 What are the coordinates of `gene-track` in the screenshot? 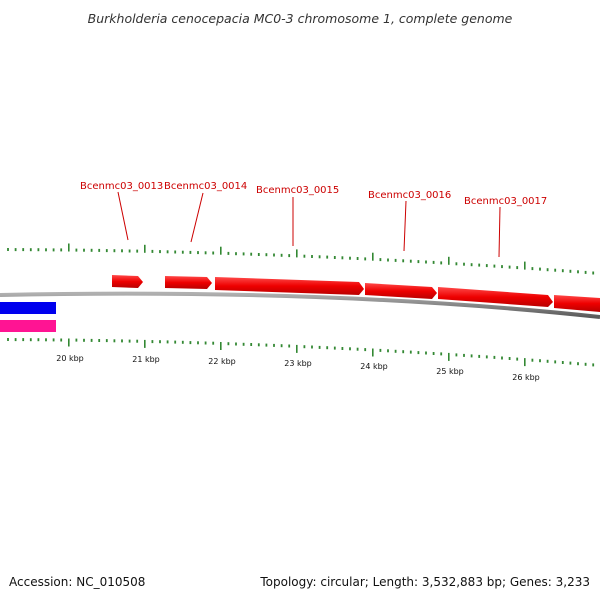 It's located at (356, 293).